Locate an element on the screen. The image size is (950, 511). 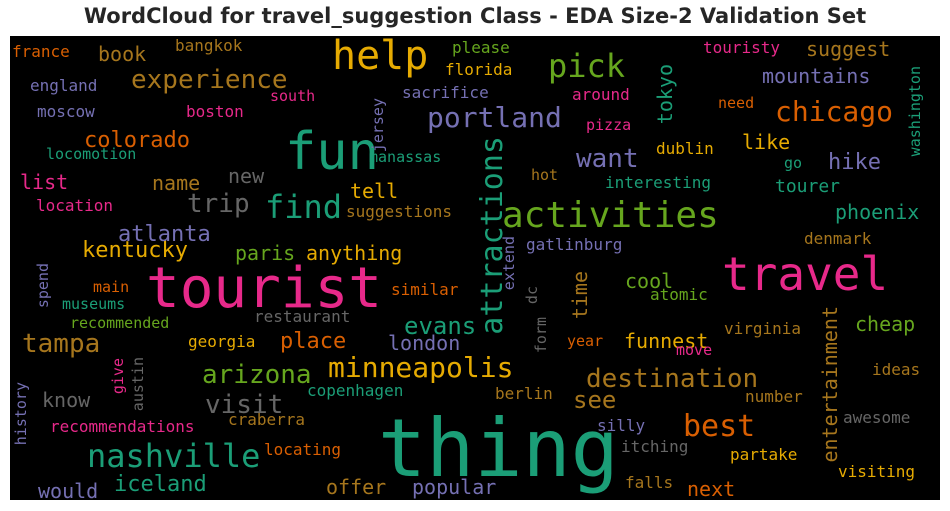
word-cool: cool is located at coordinates (649, 281).